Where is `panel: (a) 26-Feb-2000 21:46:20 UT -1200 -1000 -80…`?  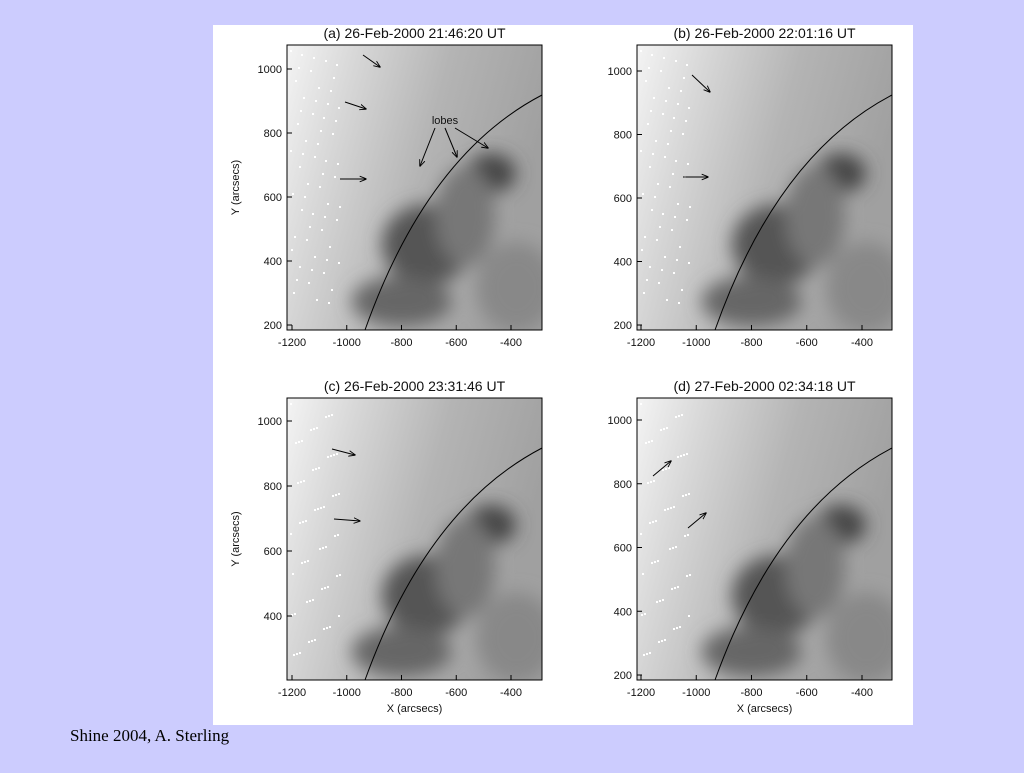 panel: (a) 26-Feb-2000 21:46:20 UT -1200 -1000 -80… is located at coordinates (386, 187).